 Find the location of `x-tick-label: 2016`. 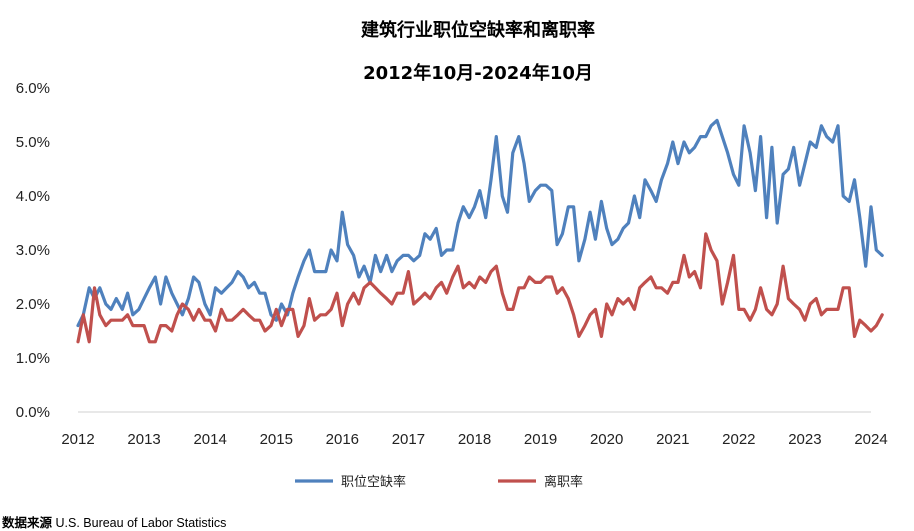

x-tick-label: 2016 is located at coordinates (342, 439).